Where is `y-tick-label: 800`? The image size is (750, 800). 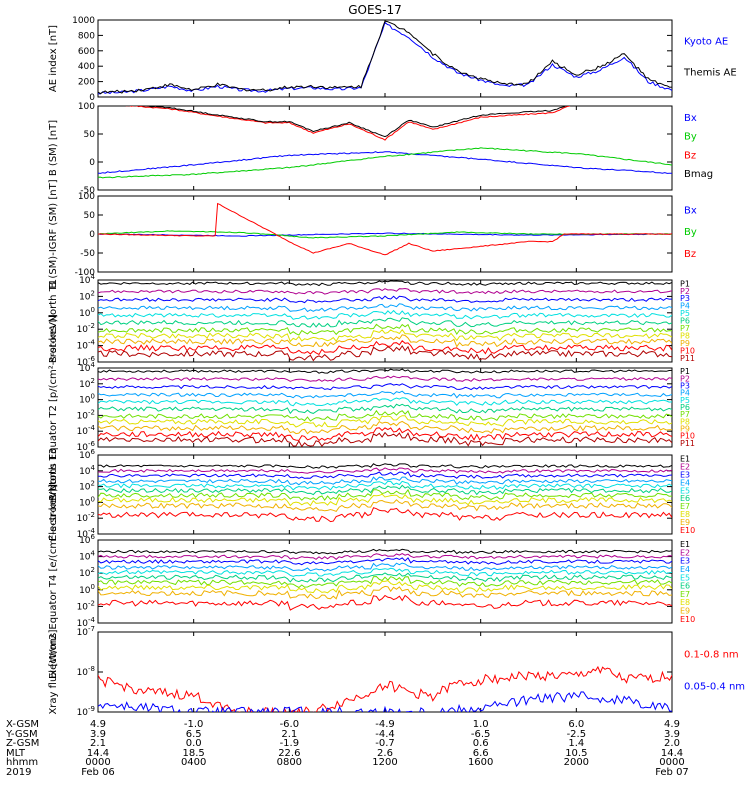
y-tick-label: 800 is located at coordinates (86, 36).